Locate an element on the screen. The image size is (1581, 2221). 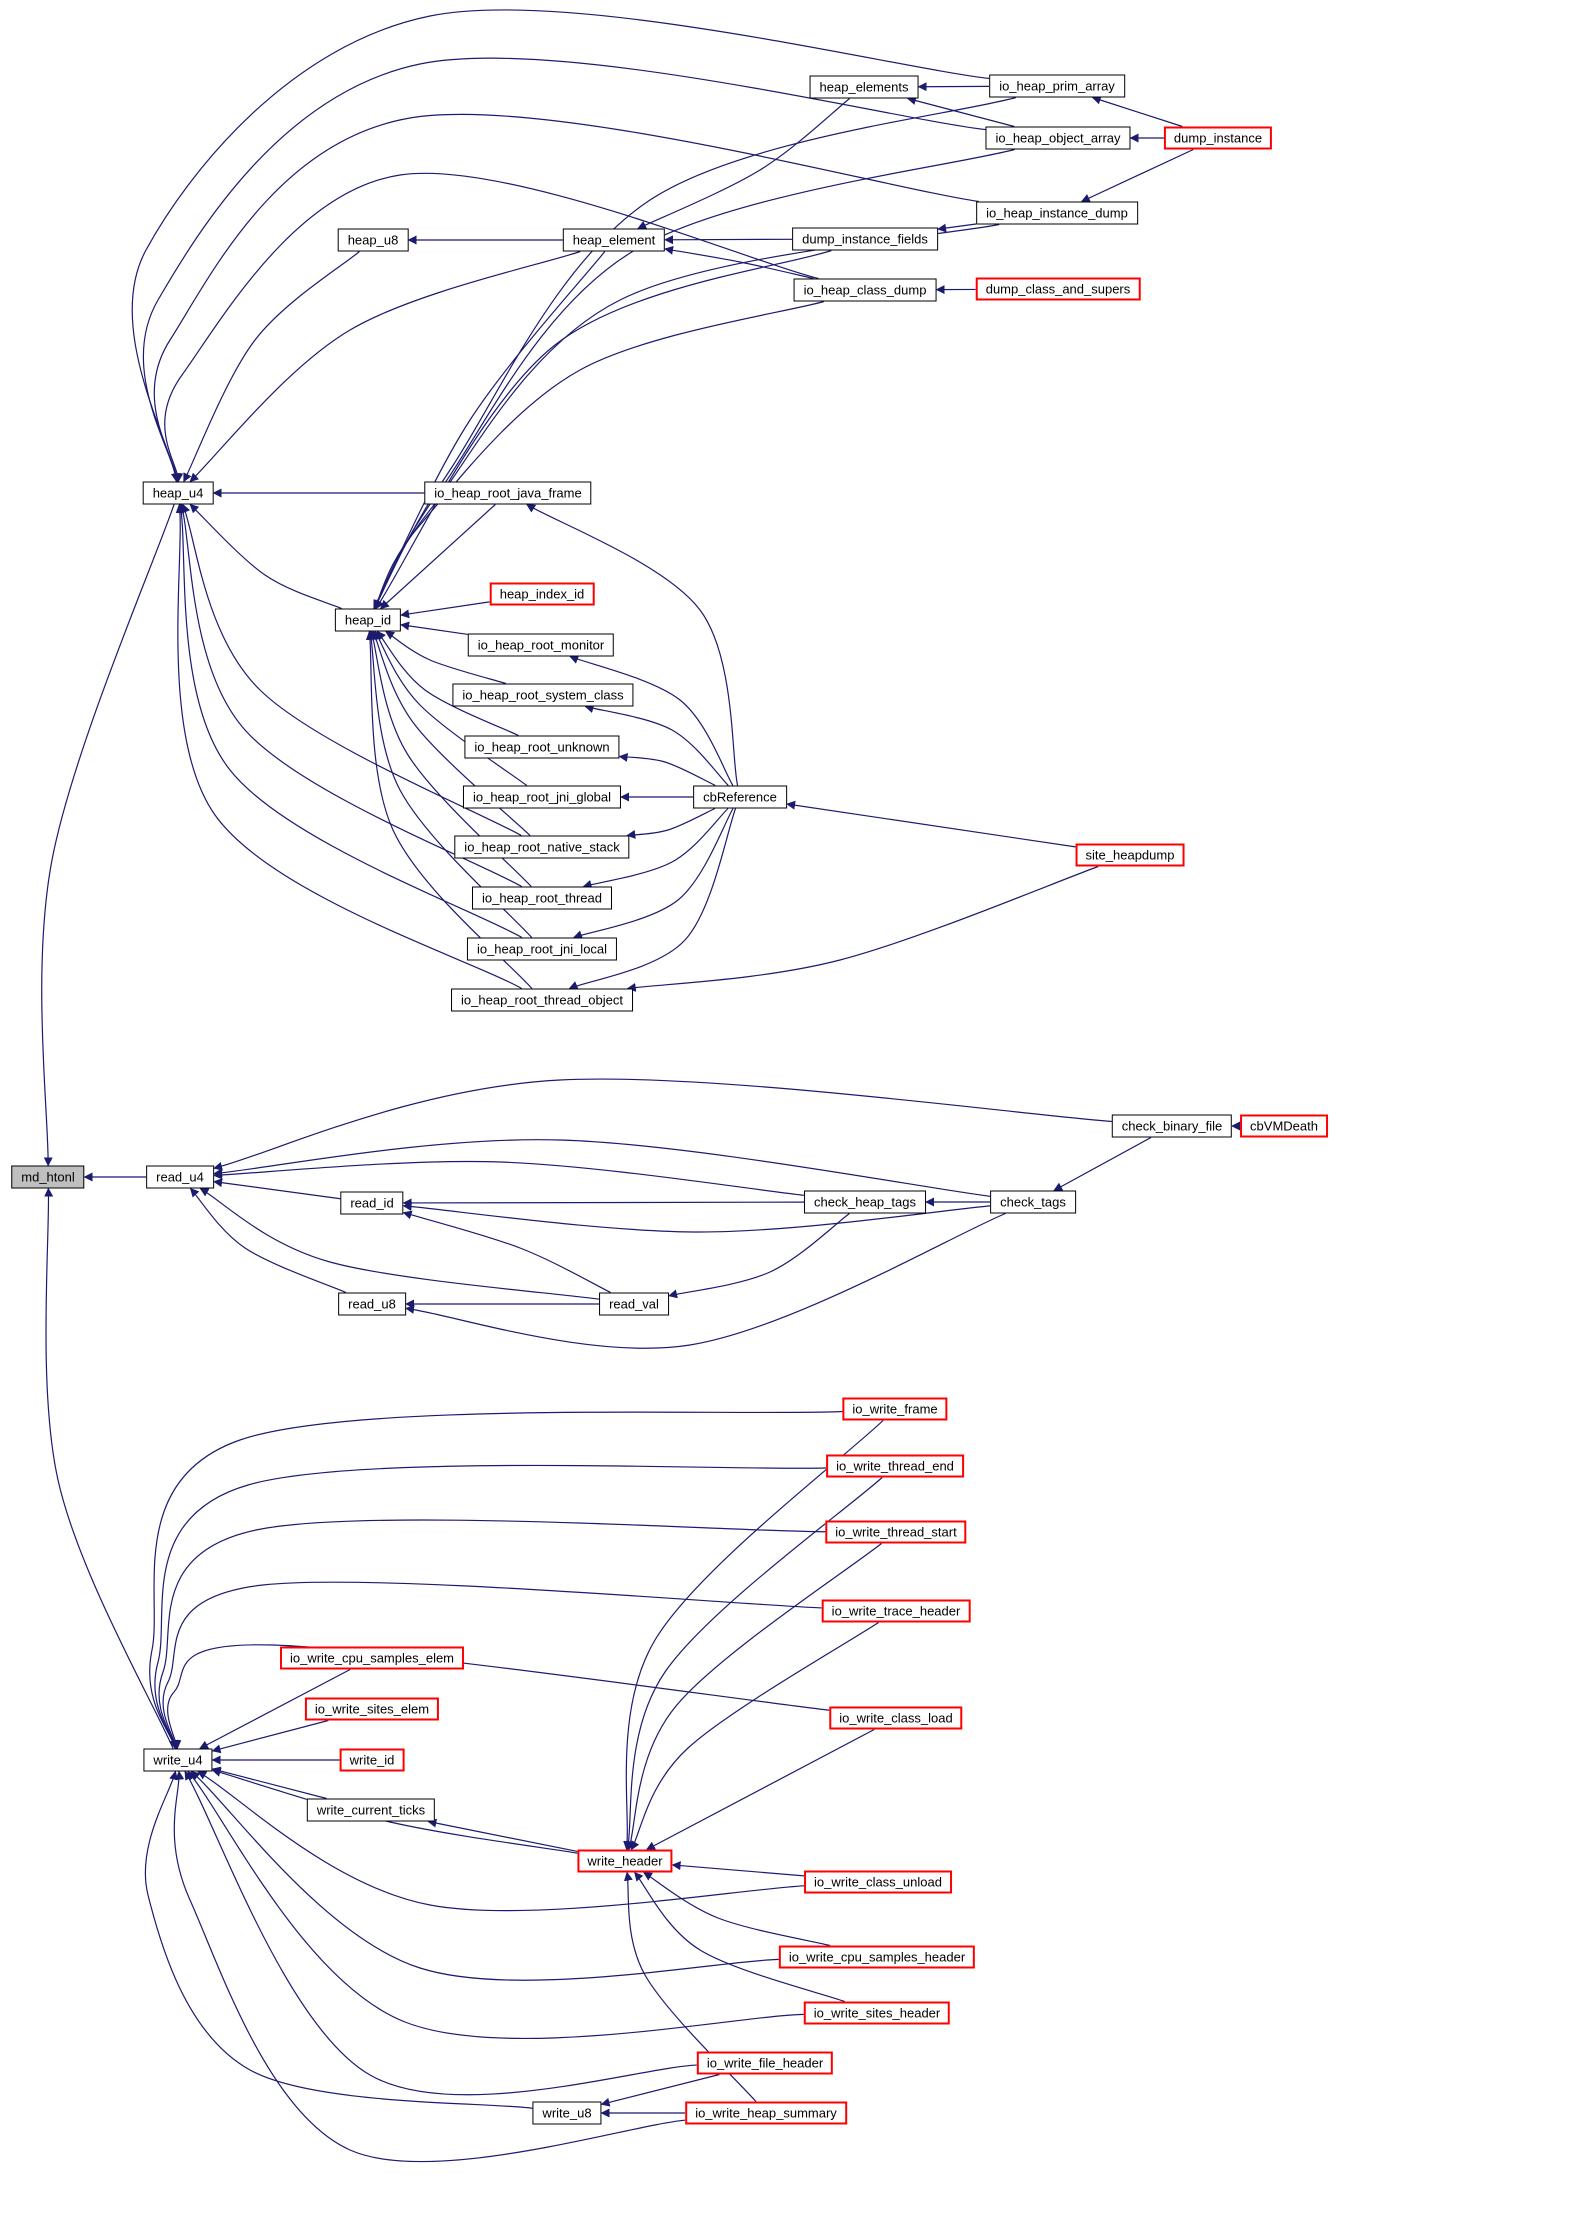
node-heap_u8: heap_u8 is located at coordinates (373, 240).